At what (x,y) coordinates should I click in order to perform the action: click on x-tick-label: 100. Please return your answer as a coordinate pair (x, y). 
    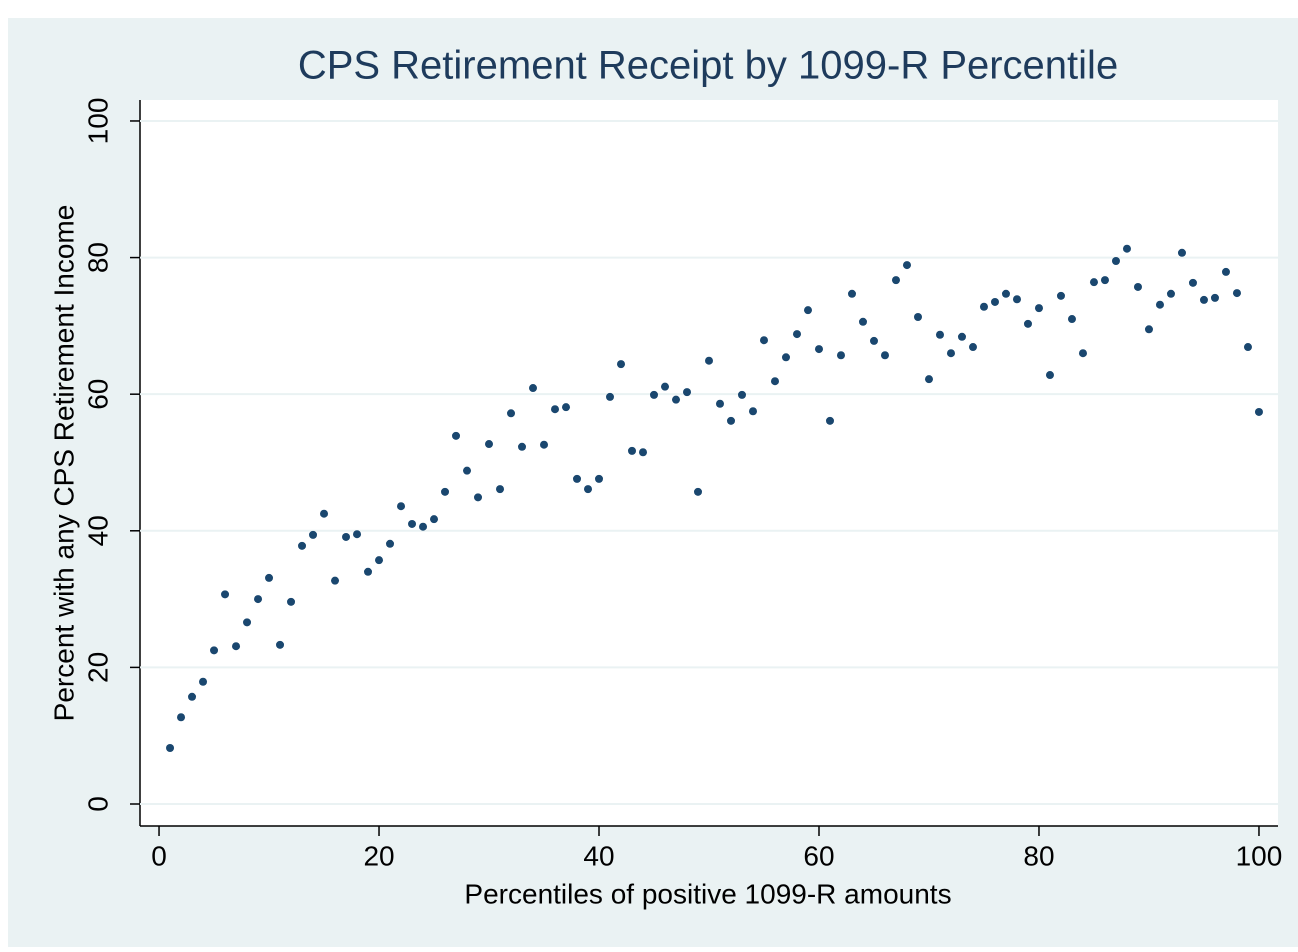
    Looking at the image, I should click on (1259, 855).